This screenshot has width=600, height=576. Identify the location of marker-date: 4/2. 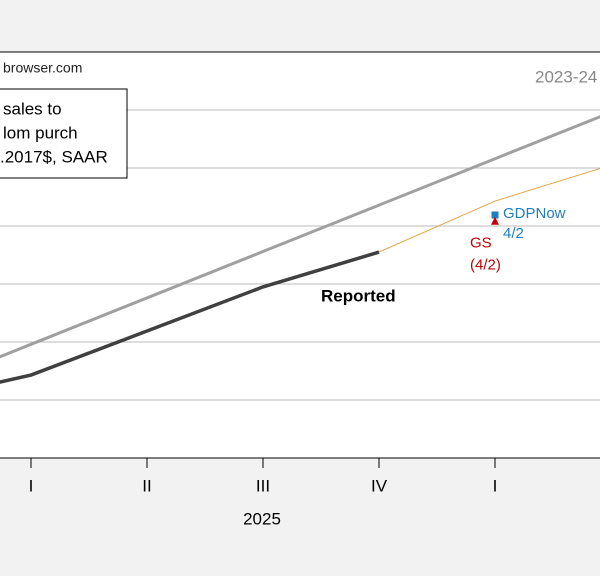
(513, 233).